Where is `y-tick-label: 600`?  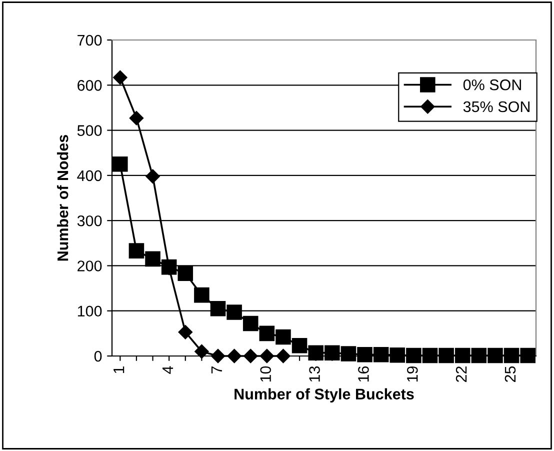
y-tick-label: 600 is located at coordinates (90, 85).